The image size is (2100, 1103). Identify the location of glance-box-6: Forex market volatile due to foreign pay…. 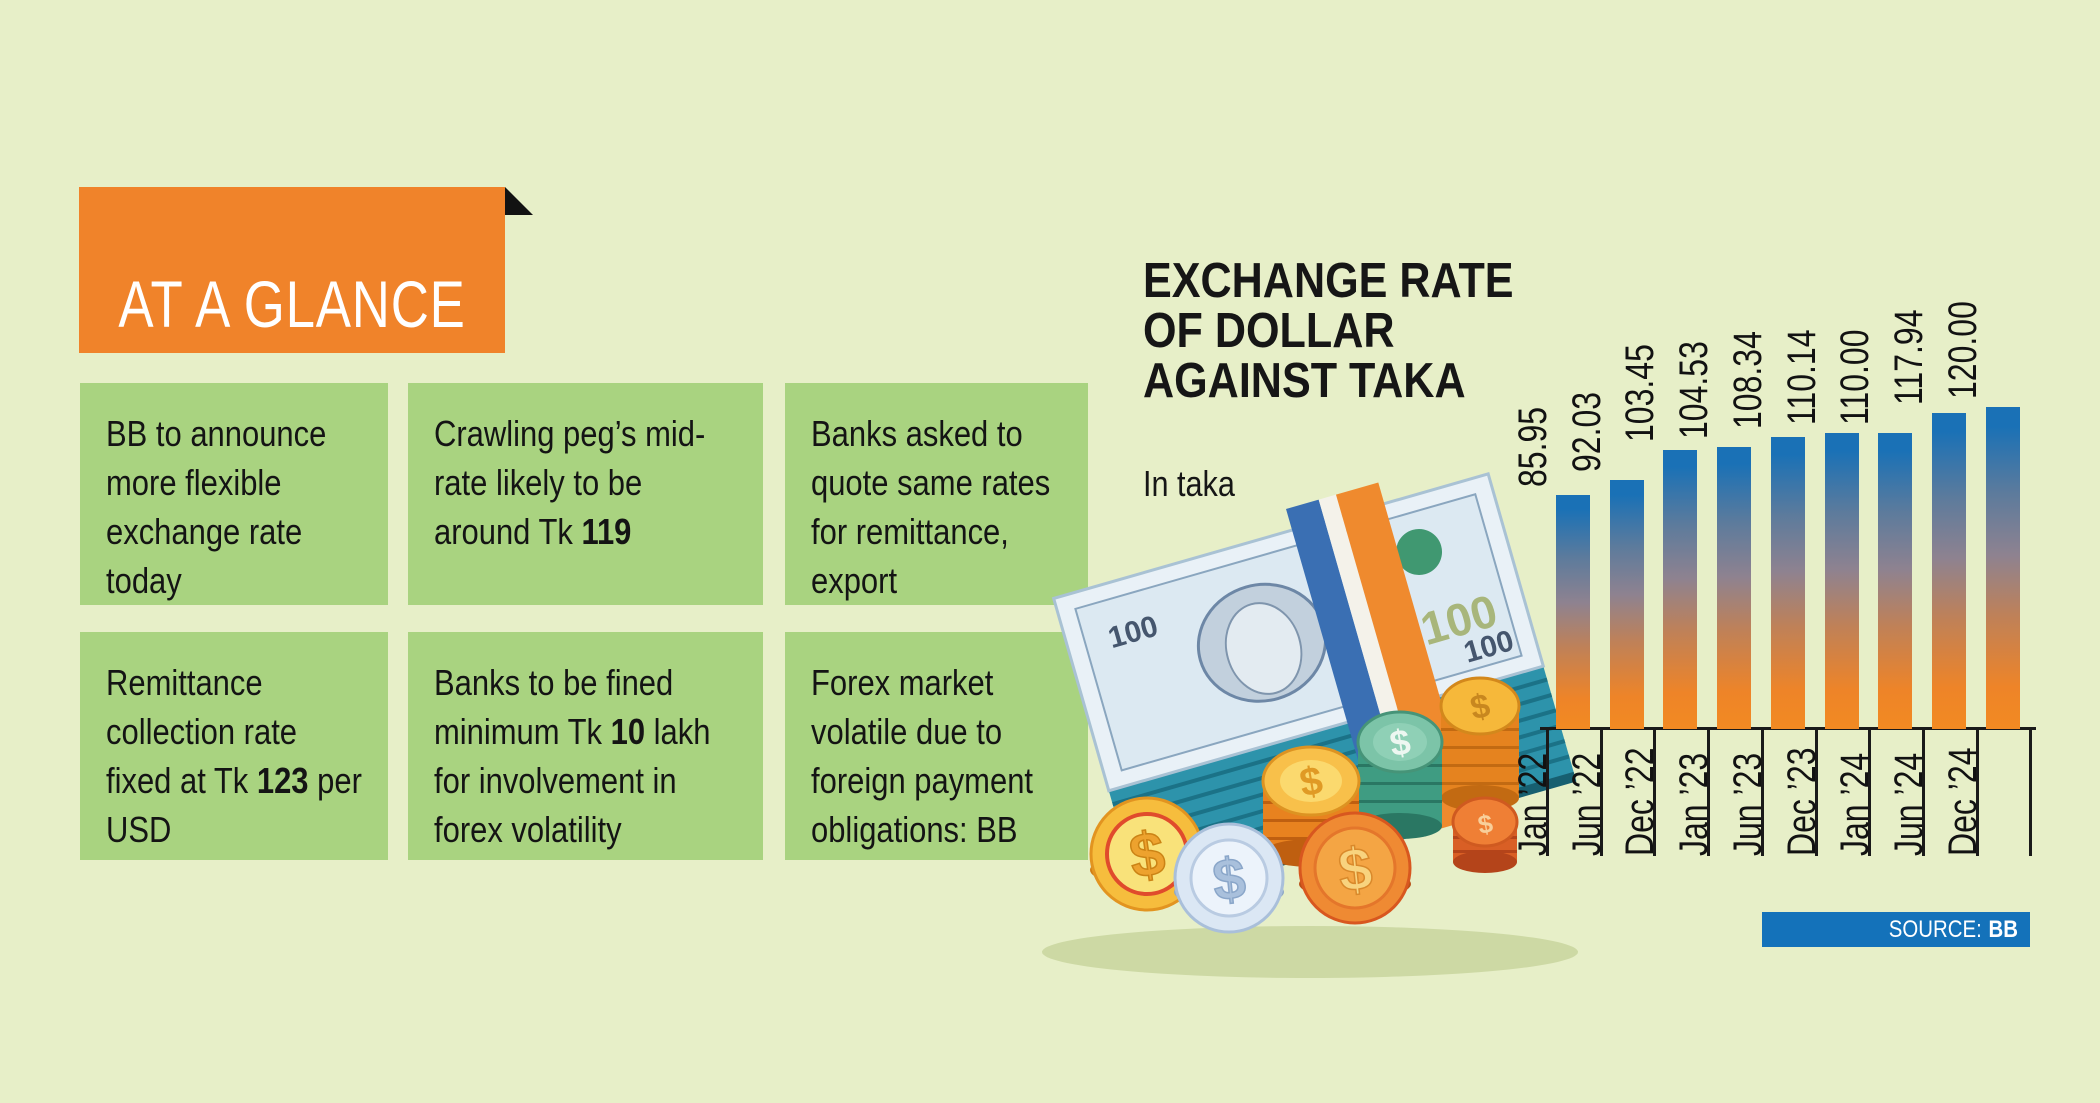
(936, 746).